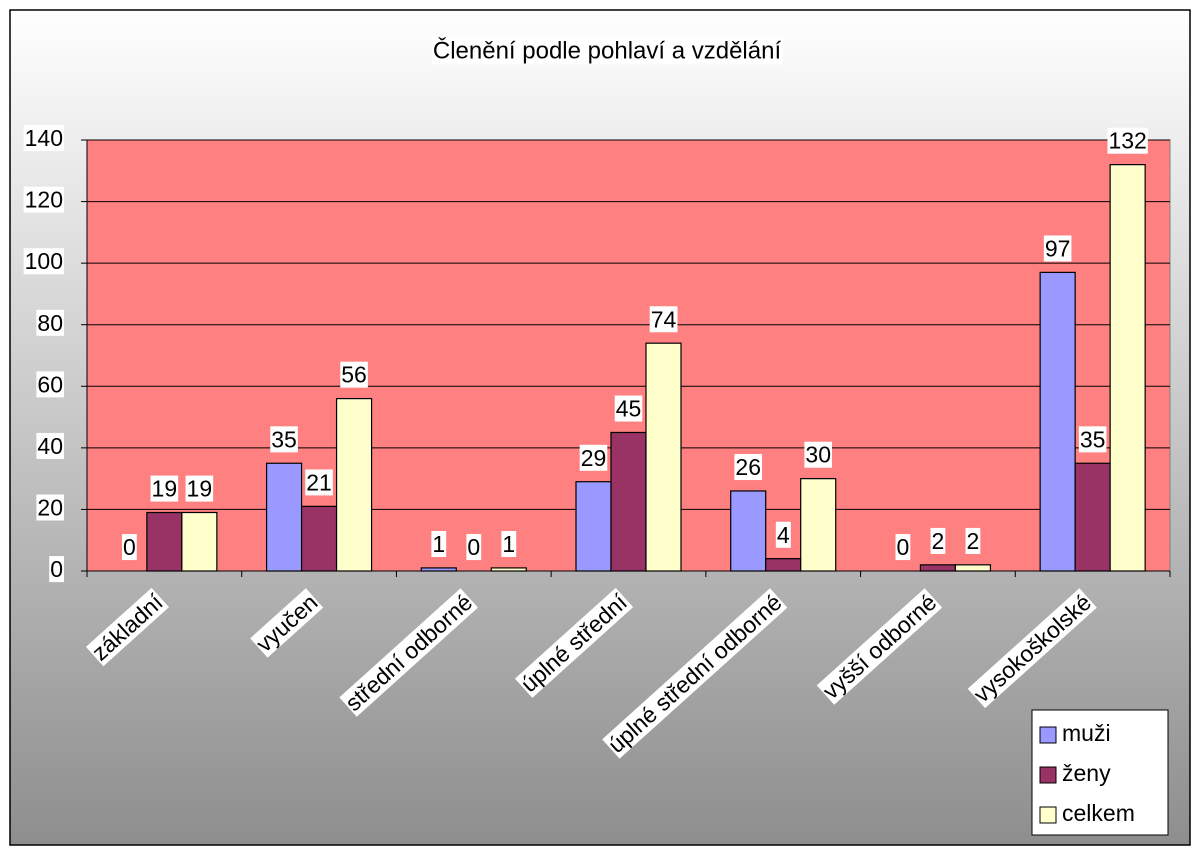 The image size is (1201, 852). I want to click on data-label: 45, so click(629, 409).